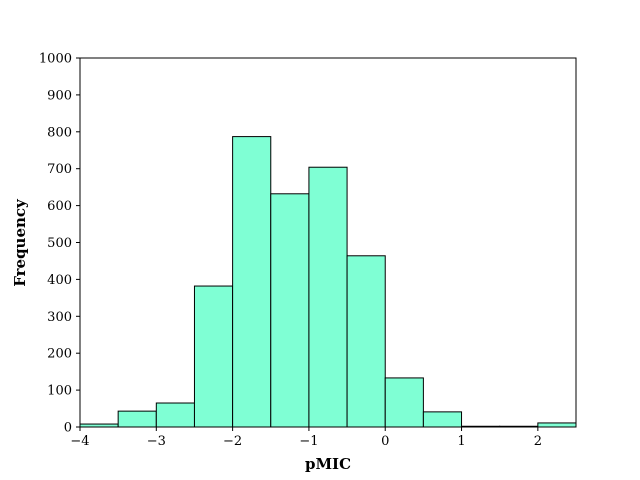  Describe the element at coordinates (20, 242) in the screenshot. I see `y-axis-label: Frequency` at that location.